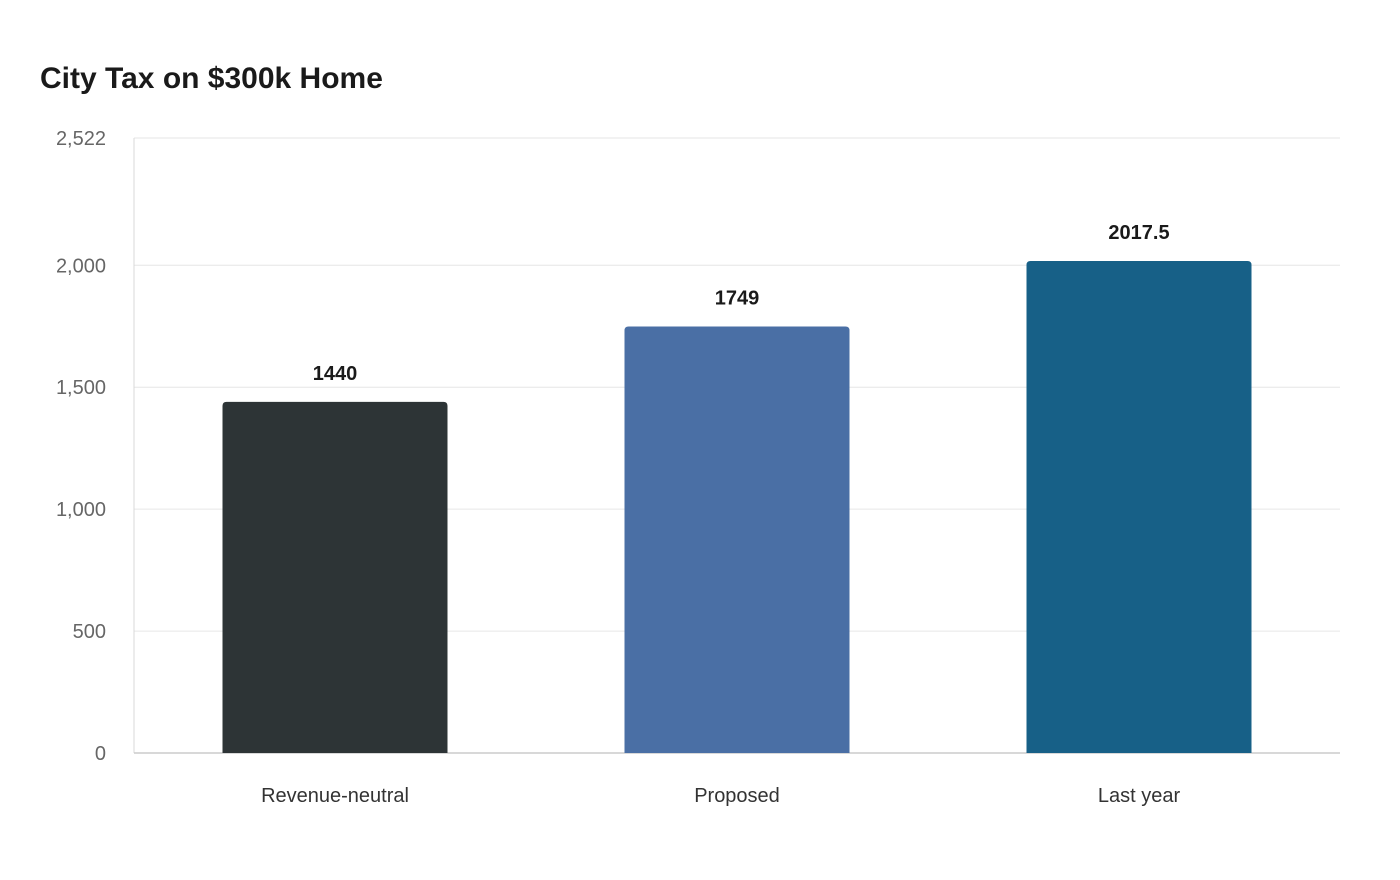  Describe the element at coordinates (81, 139) in the screenshot. I see `y-tick-label: 2,522` at that location.